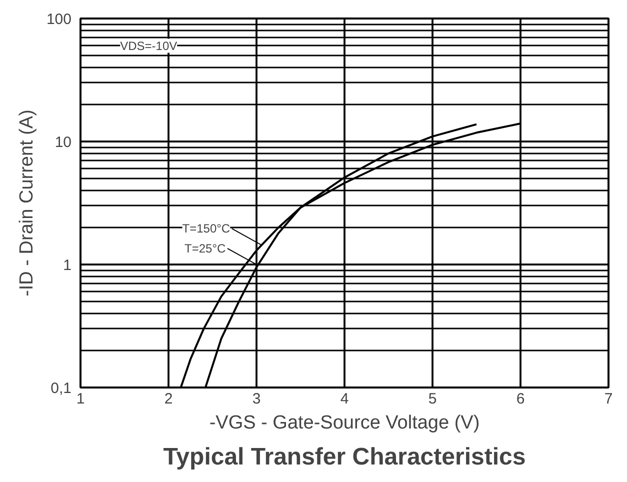  I want to click on annotation: VDS=-10V, so click(149, 45).